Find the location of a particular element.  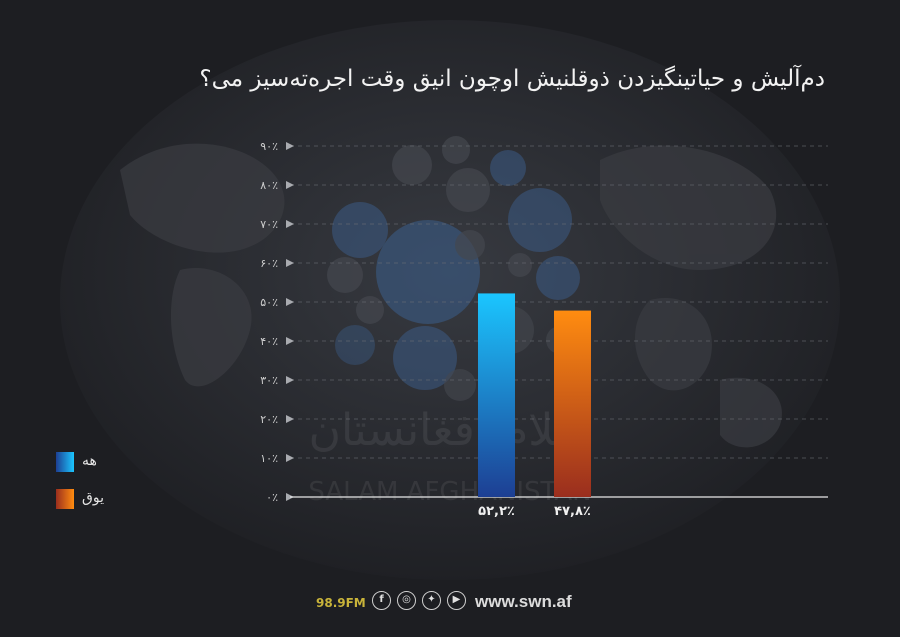

y-tick-label: ۳۰٪ is located at coordinates (269, 380).